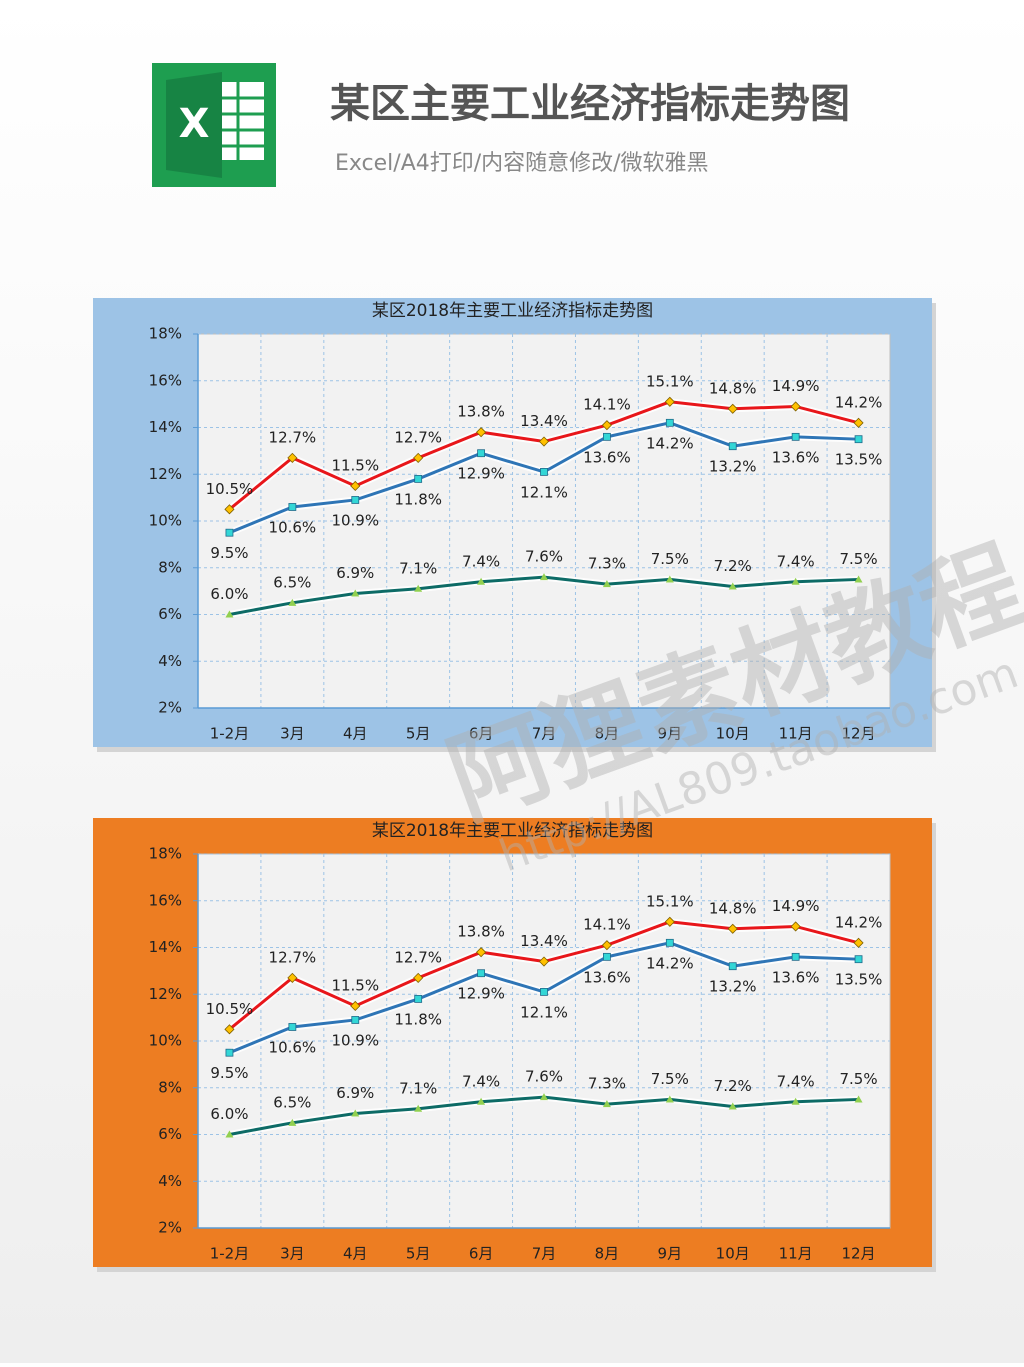  Describe the element at coordinates (607, 925) in the screenshot. I see `data-label: 14.1%` at that location.